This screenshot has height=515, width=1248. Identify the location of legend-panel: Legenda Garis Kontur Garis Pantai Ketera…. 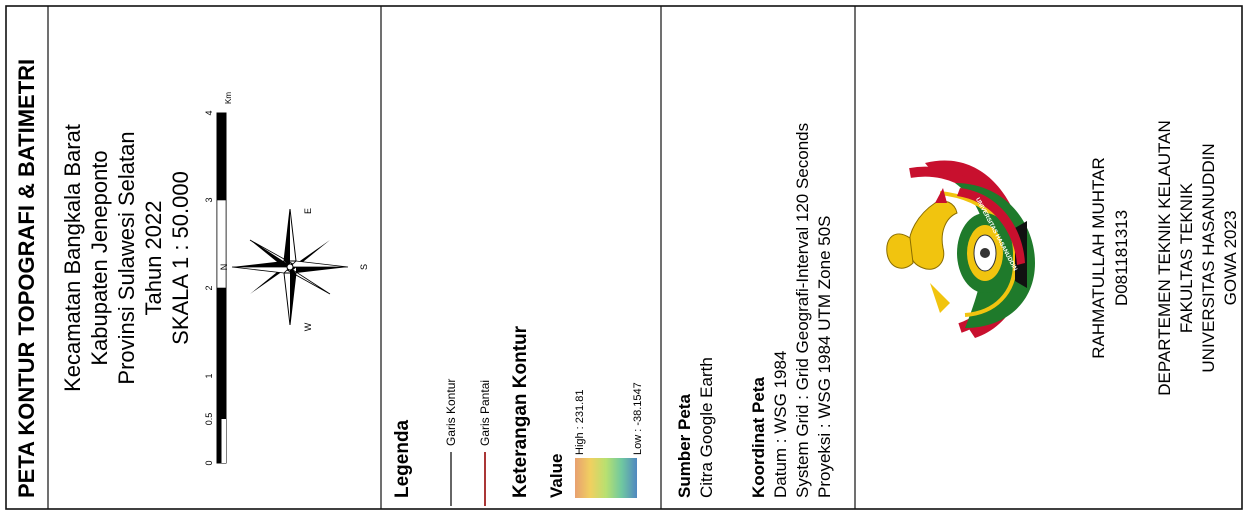
(518, 415).